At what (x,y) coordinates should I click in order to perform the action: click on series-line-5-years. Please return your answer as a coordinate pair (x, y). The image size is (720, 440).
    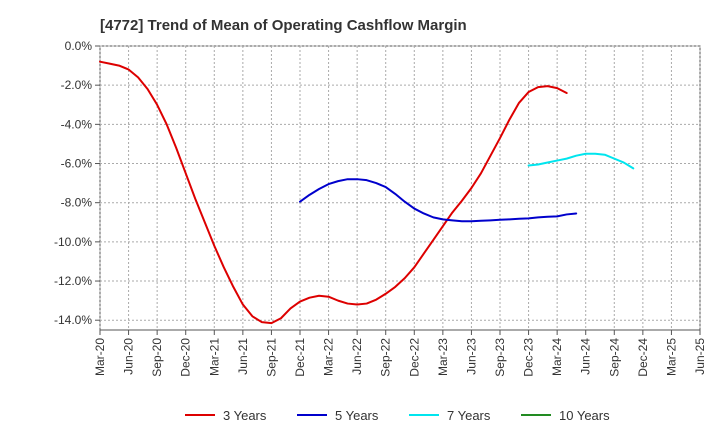
    Looking at the image, I should click on (438, 200).